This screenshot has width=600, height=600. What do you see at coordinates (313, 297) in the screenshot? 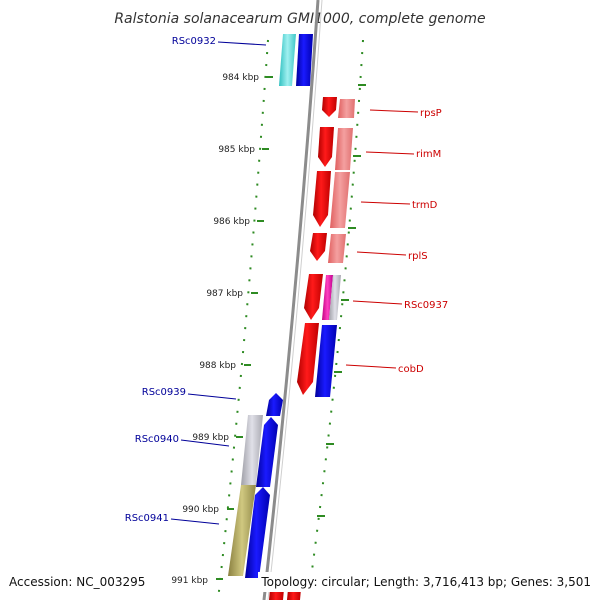
I see `gene-RSc0937` at bounding box center [313, 297].